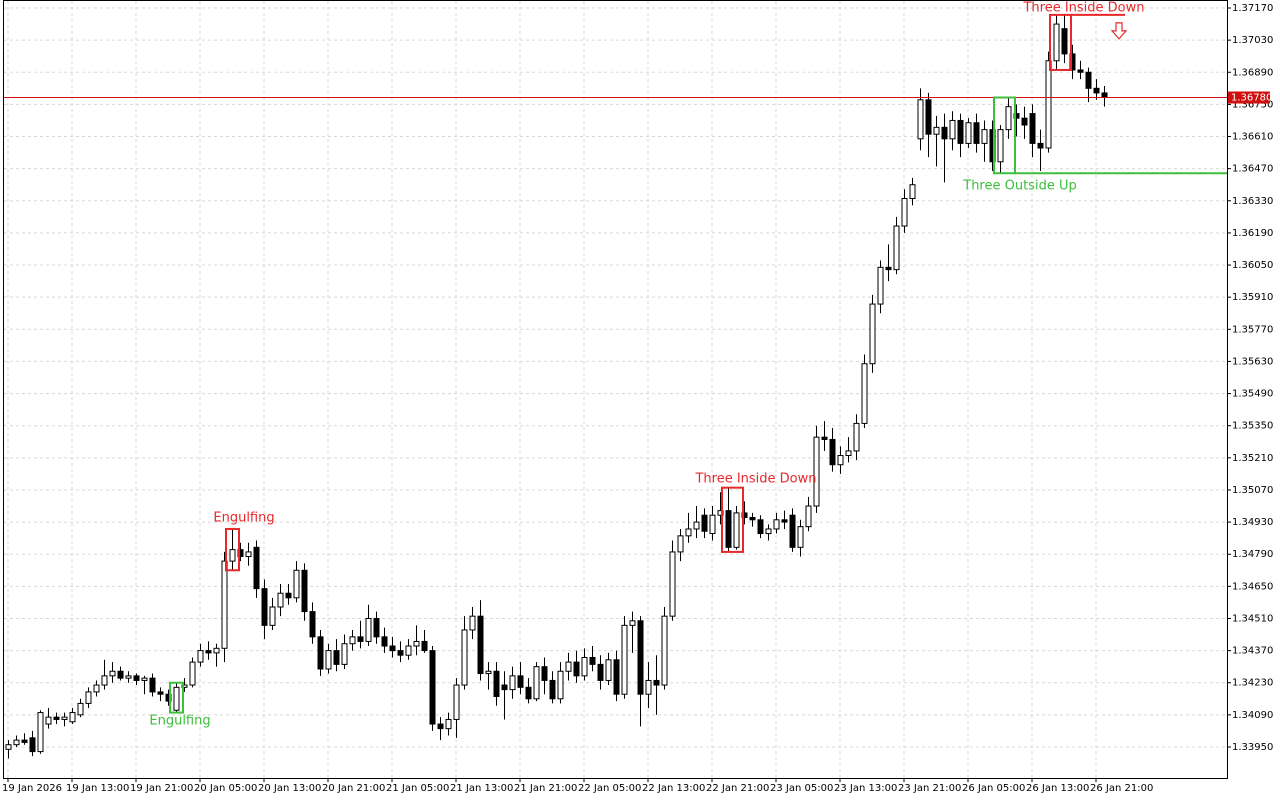 The height and width of the screenshot is (804, 1280). What do you see at coordinates (481, 788) in the screenshot?
I see `x-tick-label: 21 Jan 13:00` at bounding box center [481, 788].